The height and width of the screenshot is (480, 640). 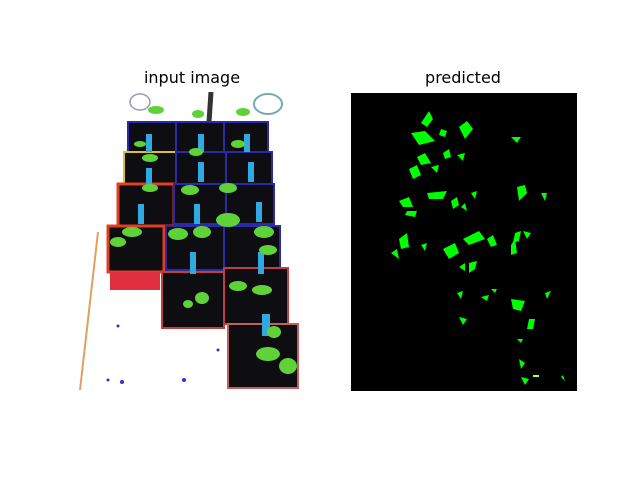 I want to click on input-image-title: input image, so click(x=192, y=77).